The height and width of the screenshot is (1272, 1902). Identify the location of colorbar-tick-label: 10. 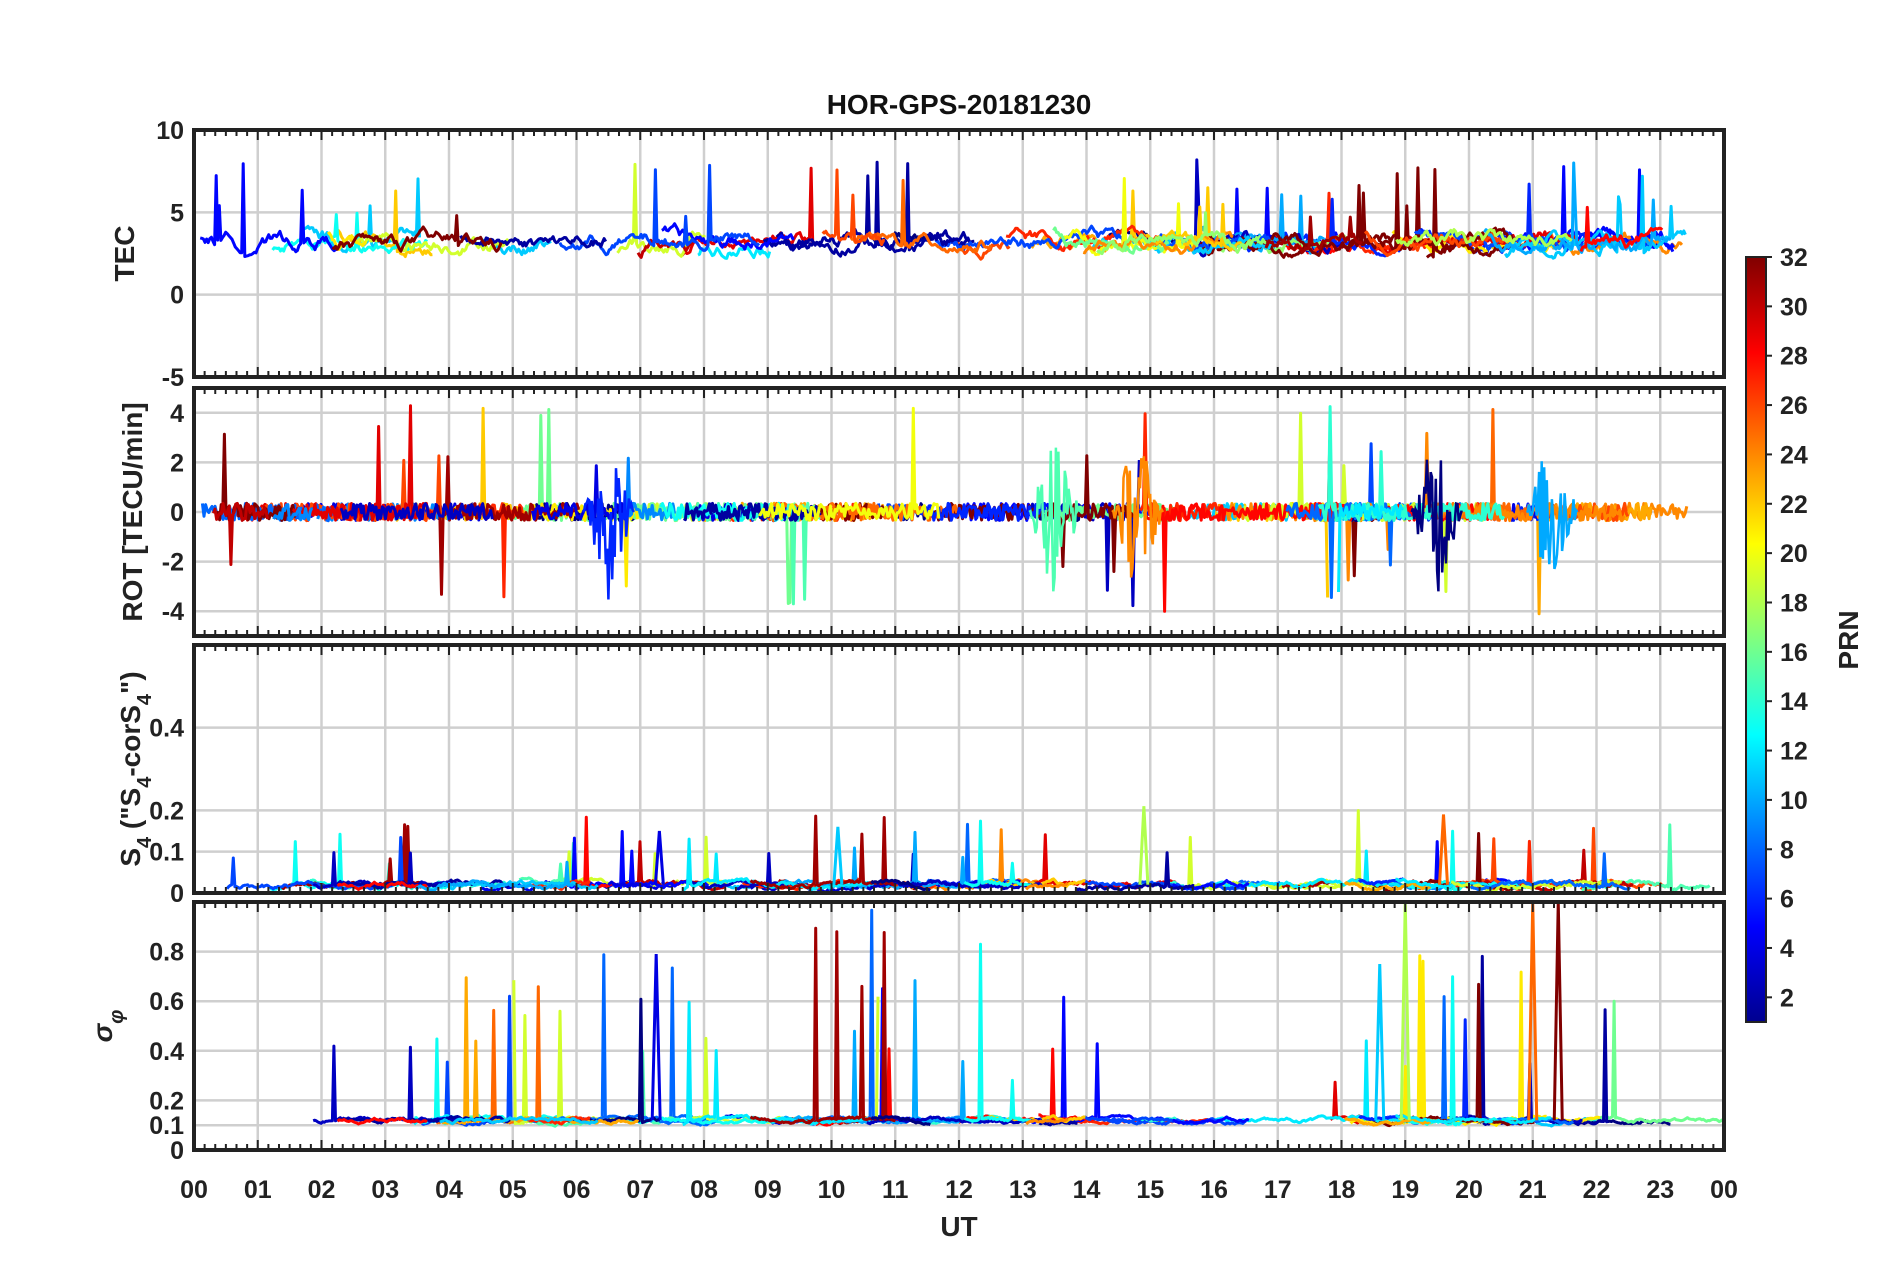
(1794, 801).